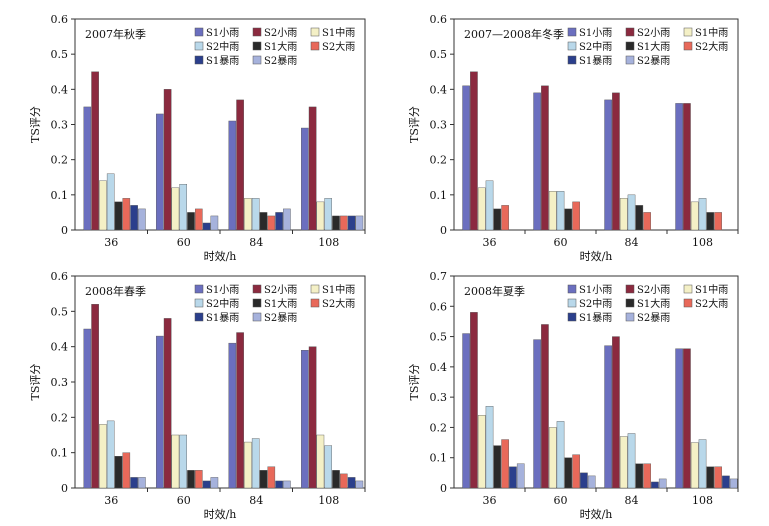 The width and height of the screenshot is (769, 526). What do you see at coordinates (206, 226) in the screenshot?
I see `bar-S1暴雨-60` at bounding box center [206, 226].